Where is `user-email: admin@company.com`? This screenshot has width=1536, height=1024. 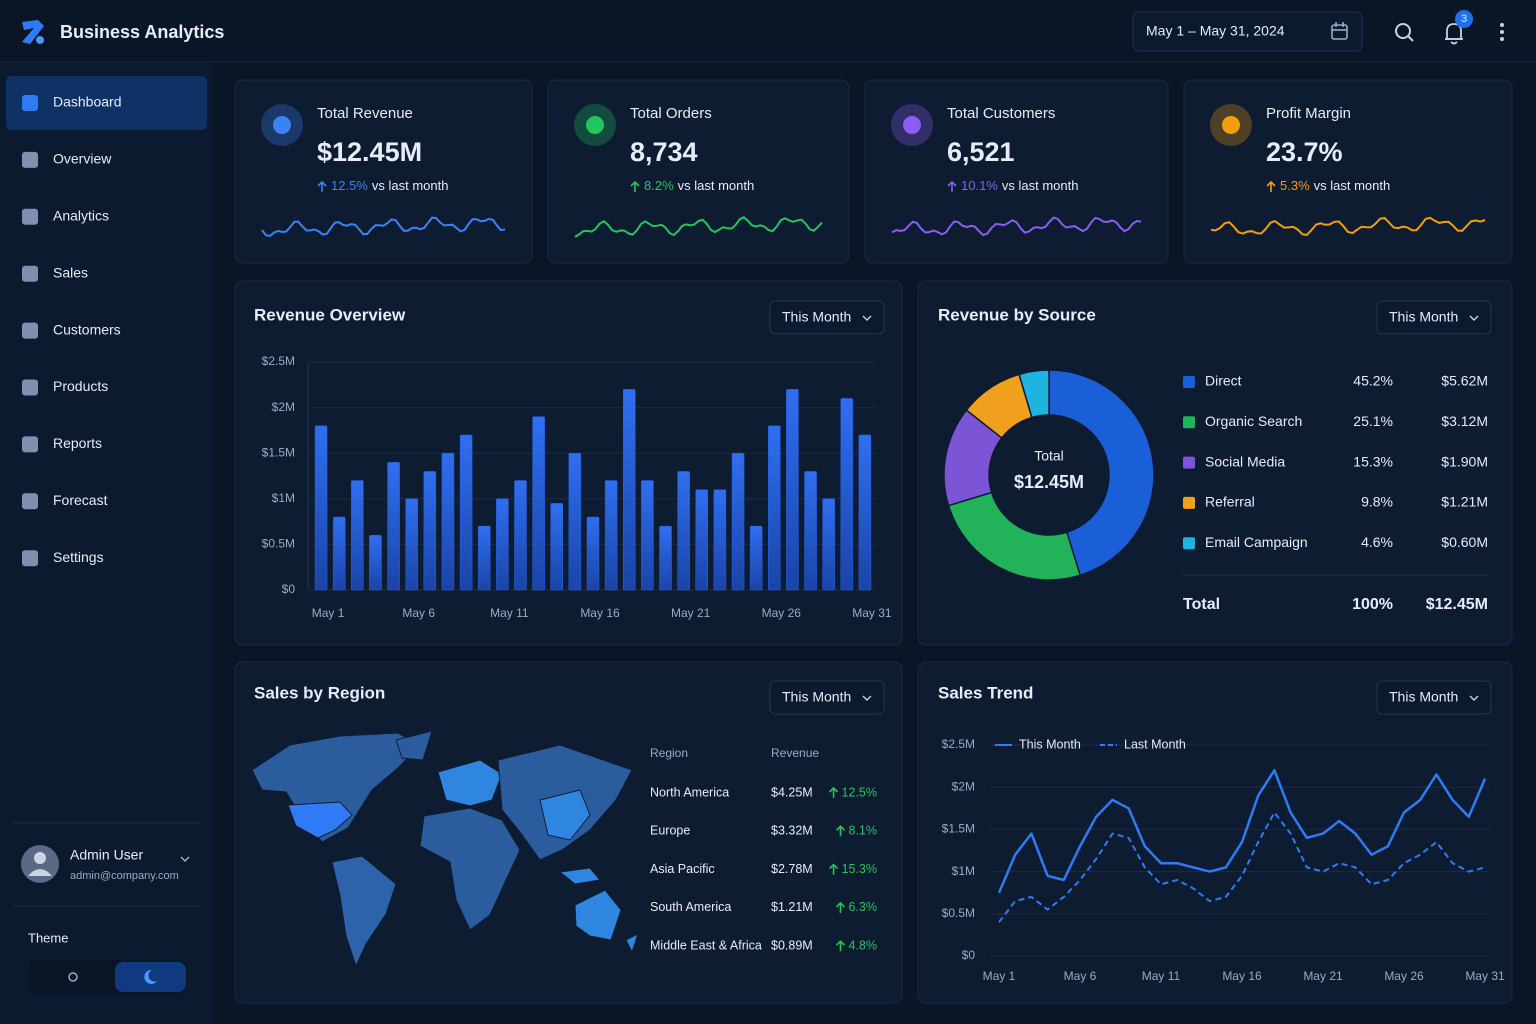
user-email: admin@company.com is located at coordinates (124, 876).